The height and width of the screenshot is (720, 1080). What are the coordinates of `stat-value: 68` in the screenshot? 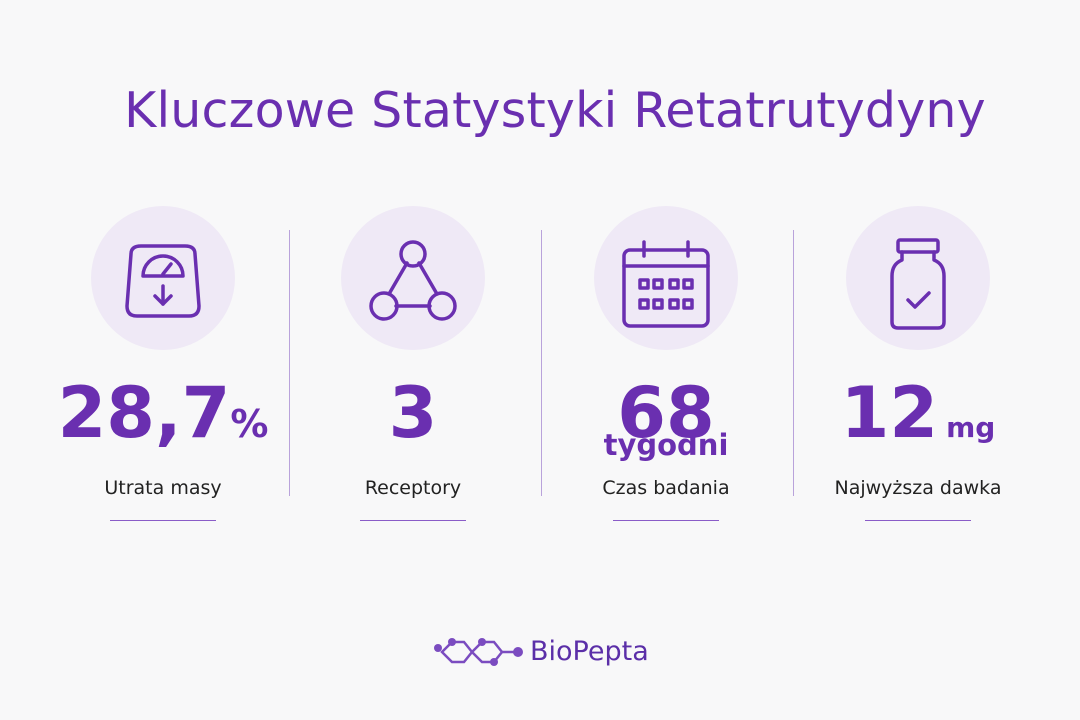 It's located at (666, 413).